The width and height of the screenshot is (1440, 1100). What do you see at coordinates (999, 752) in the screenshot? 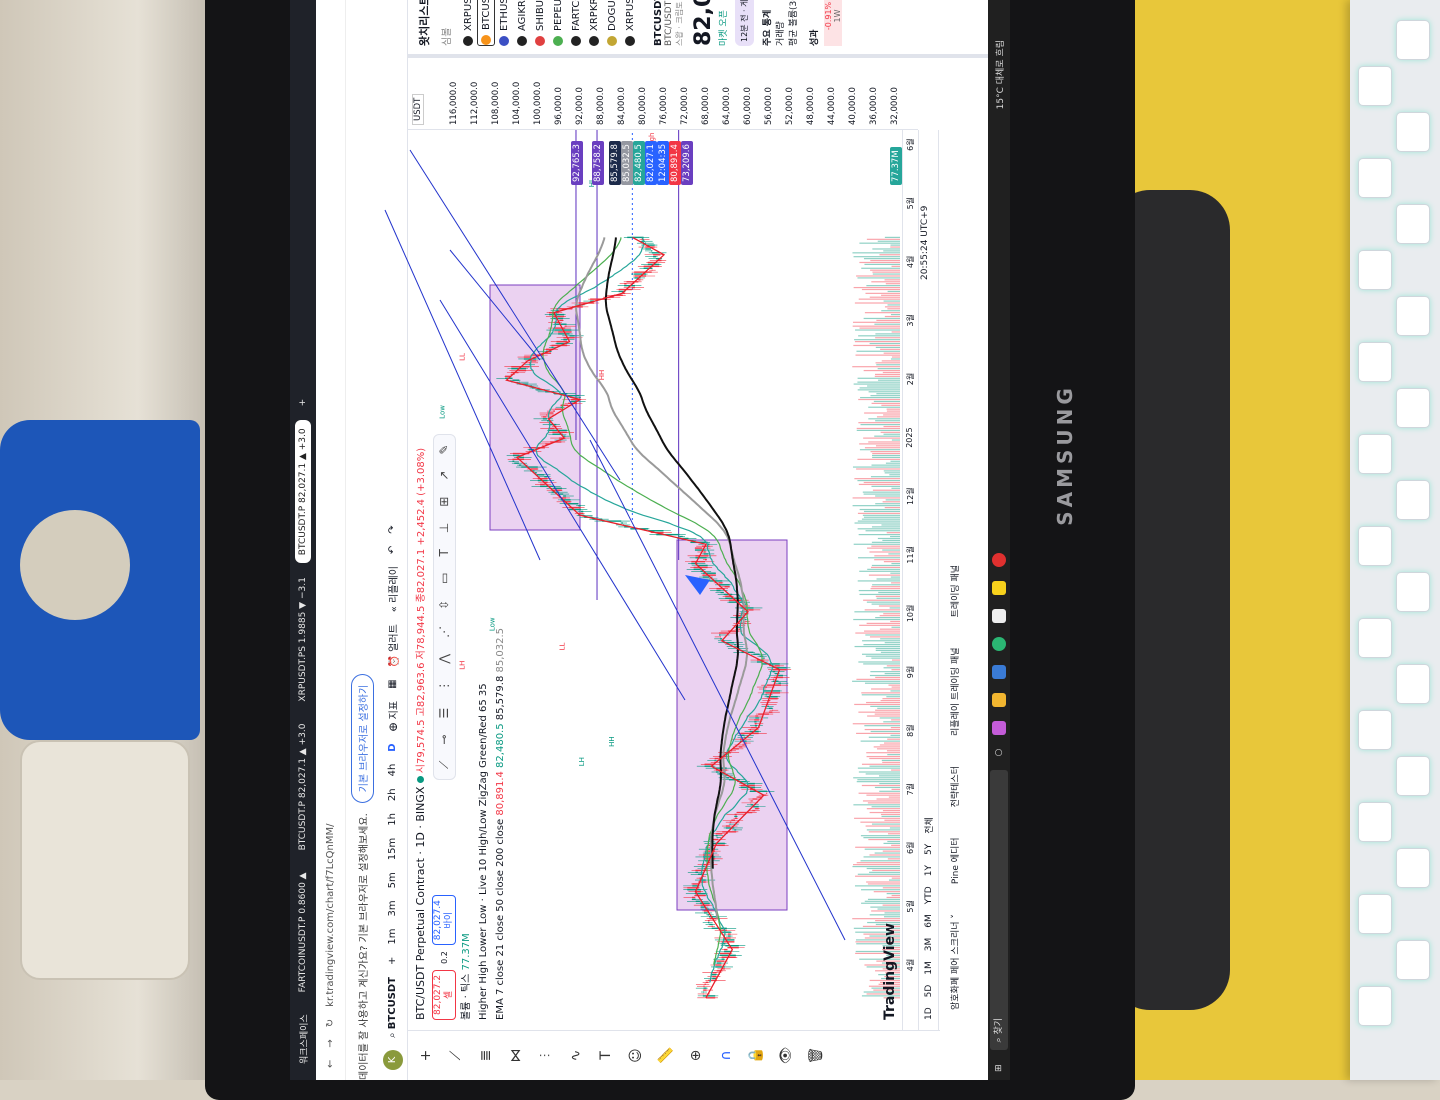
I see `task-view-icon: ○` at bounding box center [999, 752].